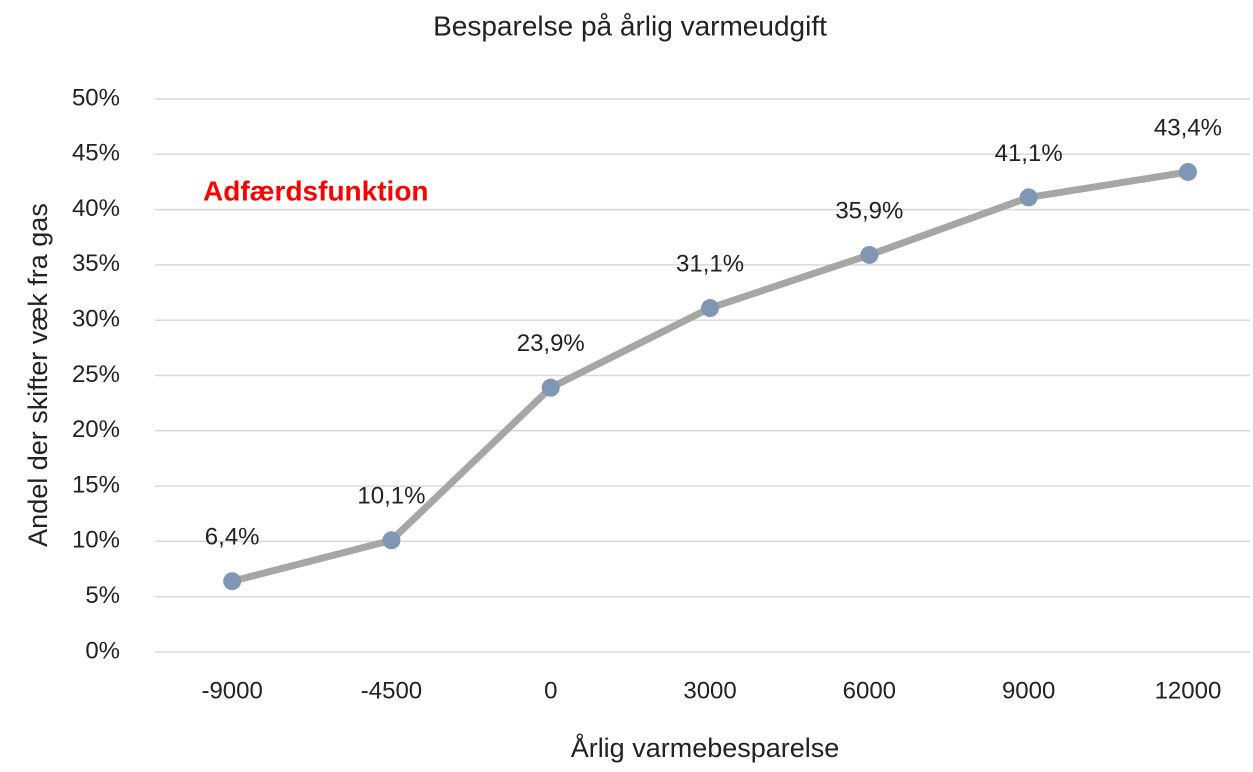 This screenshot has height=772, width=1253. I want to click on y-tick-label: 25%, so click(96, 374).